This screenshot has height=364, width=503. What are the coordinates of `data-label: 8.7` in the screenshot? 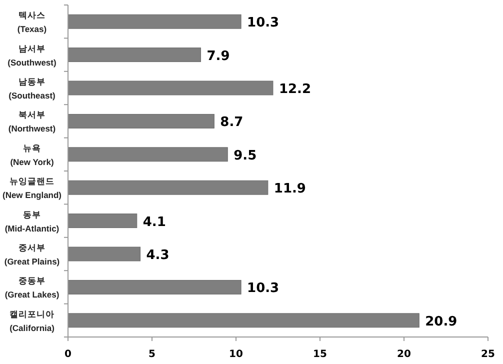 It's located at (232, 122).